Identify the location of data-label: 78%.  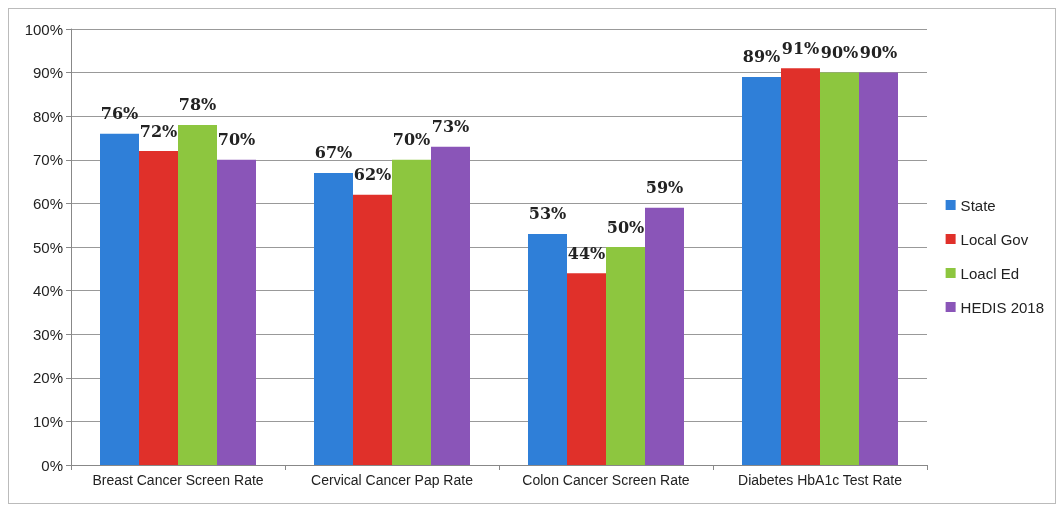
(197, 105).